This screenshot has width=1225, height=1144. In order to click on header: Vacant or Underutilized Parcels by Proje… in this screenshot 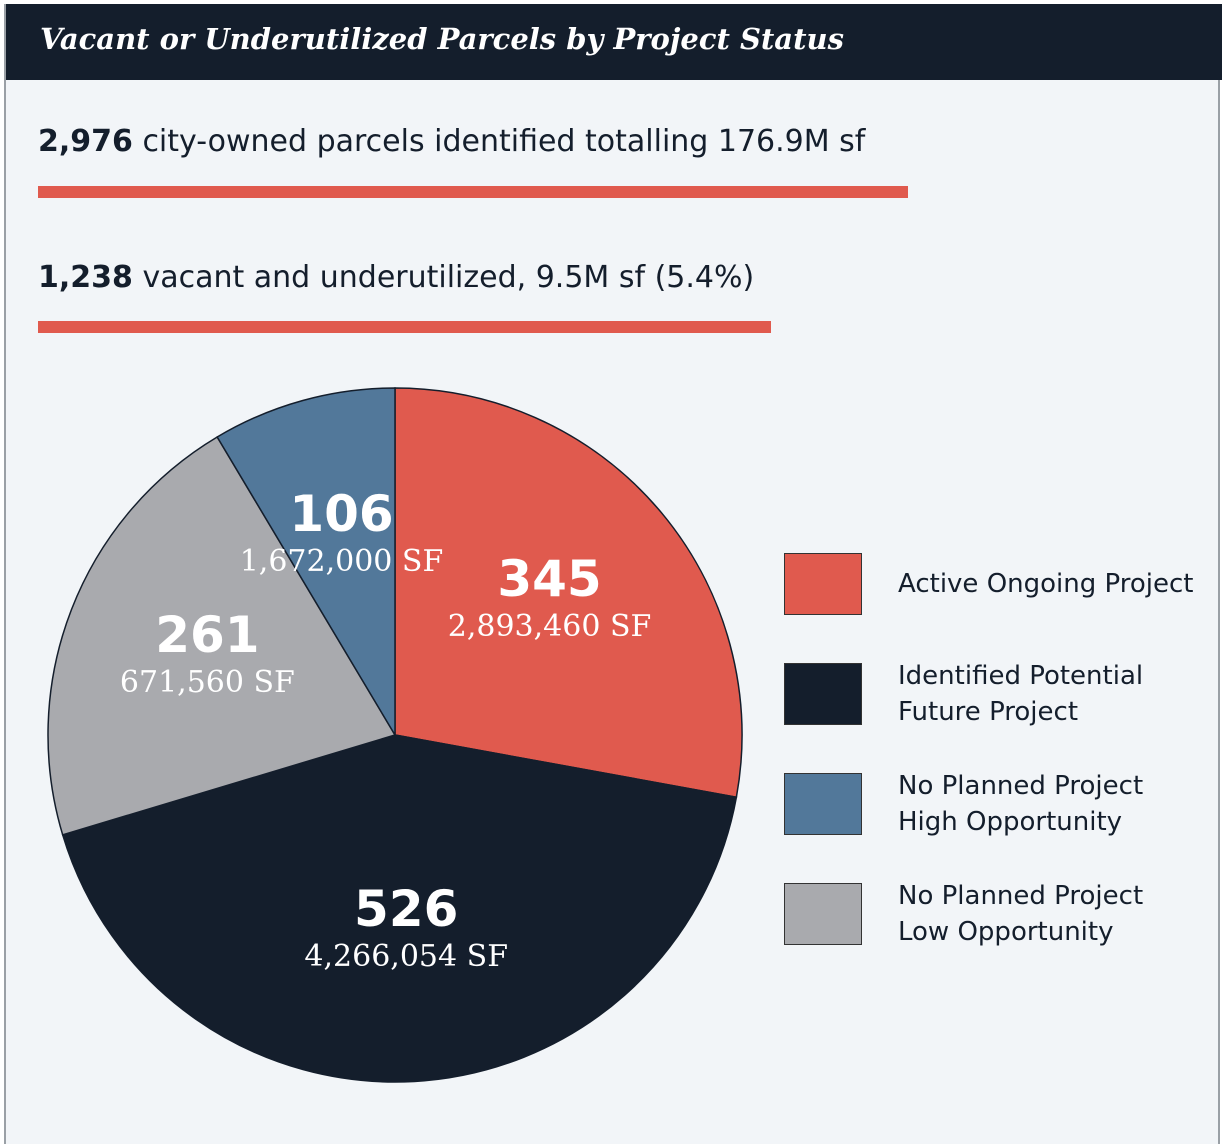, I will do `click(614, 42)`.